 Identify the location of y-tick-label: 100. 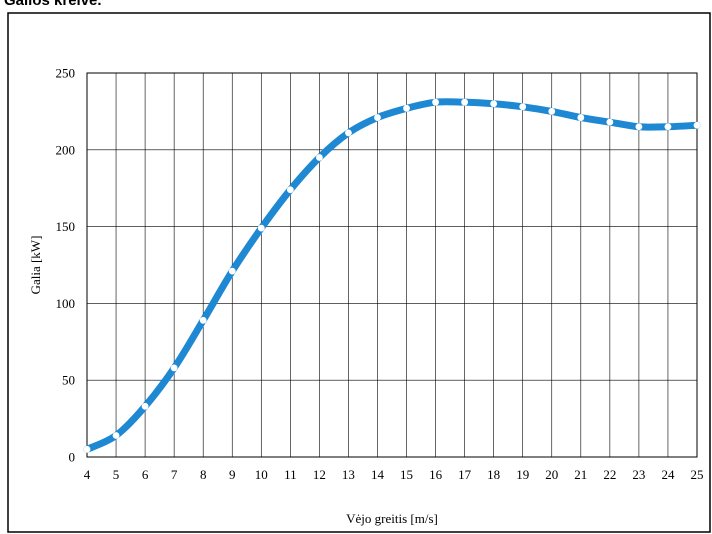
(66, 303).